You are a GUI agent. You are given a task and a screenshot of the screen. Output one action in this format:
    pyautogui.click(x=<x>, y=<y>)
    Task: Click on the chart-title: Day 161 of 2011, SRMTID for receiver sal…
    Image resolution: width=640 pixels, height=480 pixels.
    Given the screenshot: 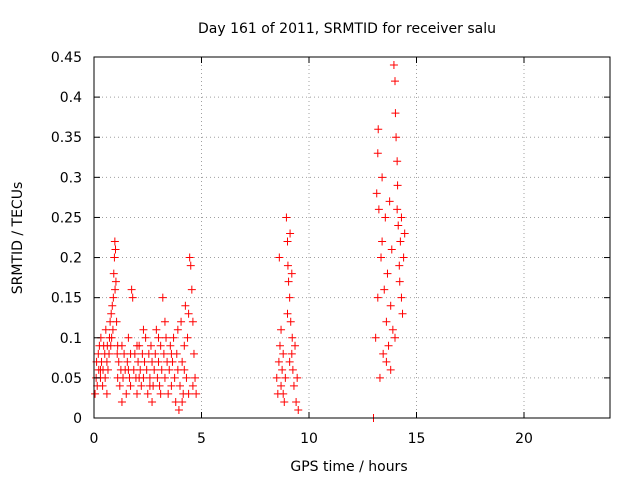 What is the action you would take?
    pyautogui.click(x=347, y=29)
    